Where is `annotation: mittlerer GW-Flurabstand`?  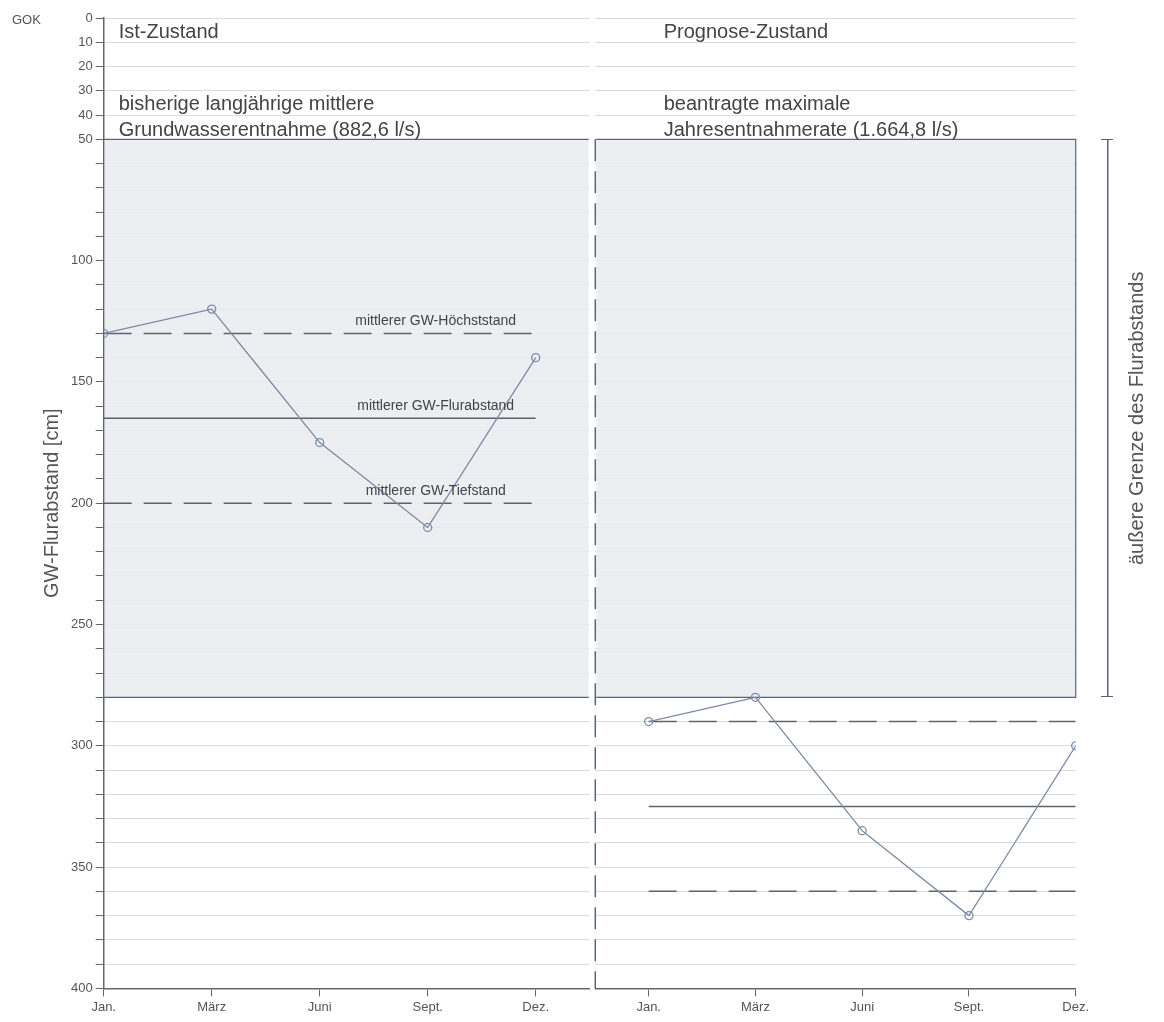
annotation: mittlerer GW-Flurabstand is located at coordinates (436, 405).